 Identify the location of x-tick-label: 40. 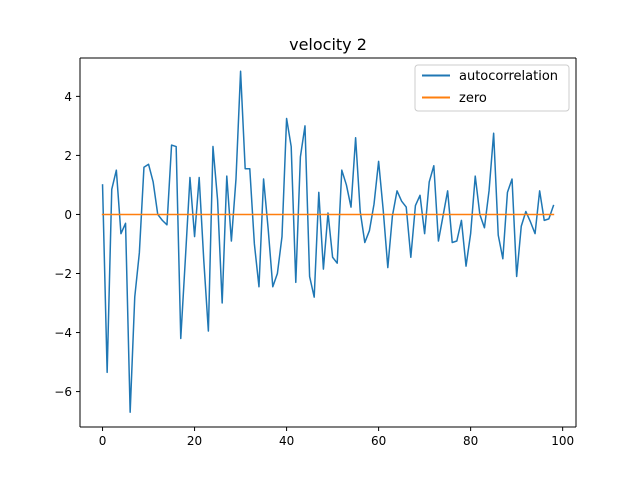
(286, 441).